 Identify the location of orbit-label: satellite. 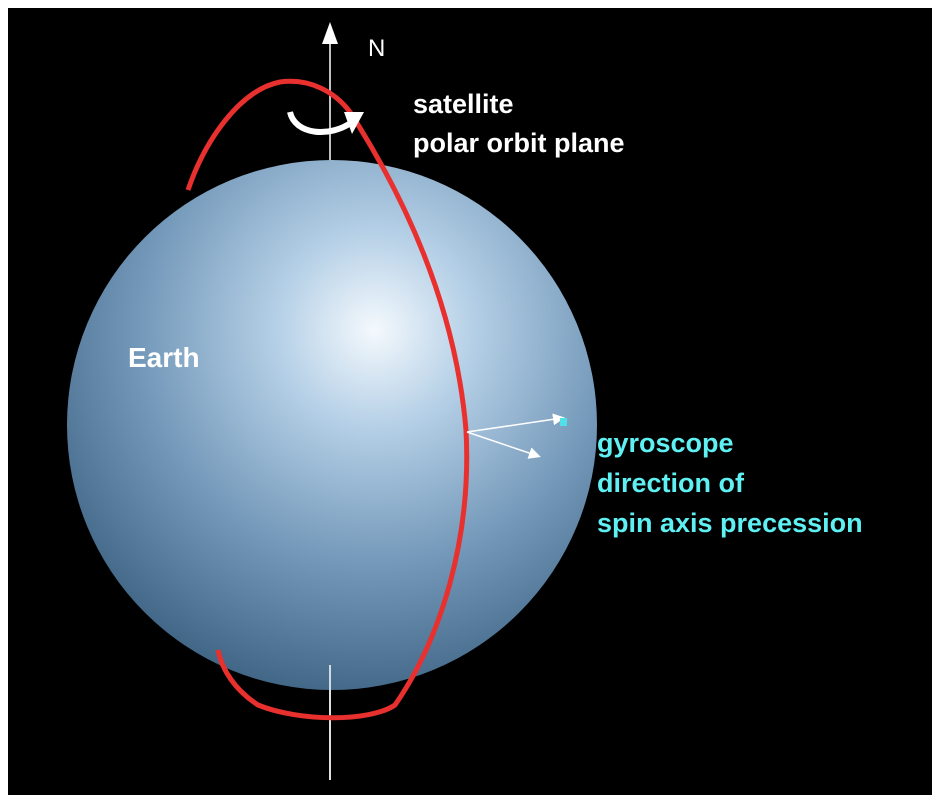
(463, 104).